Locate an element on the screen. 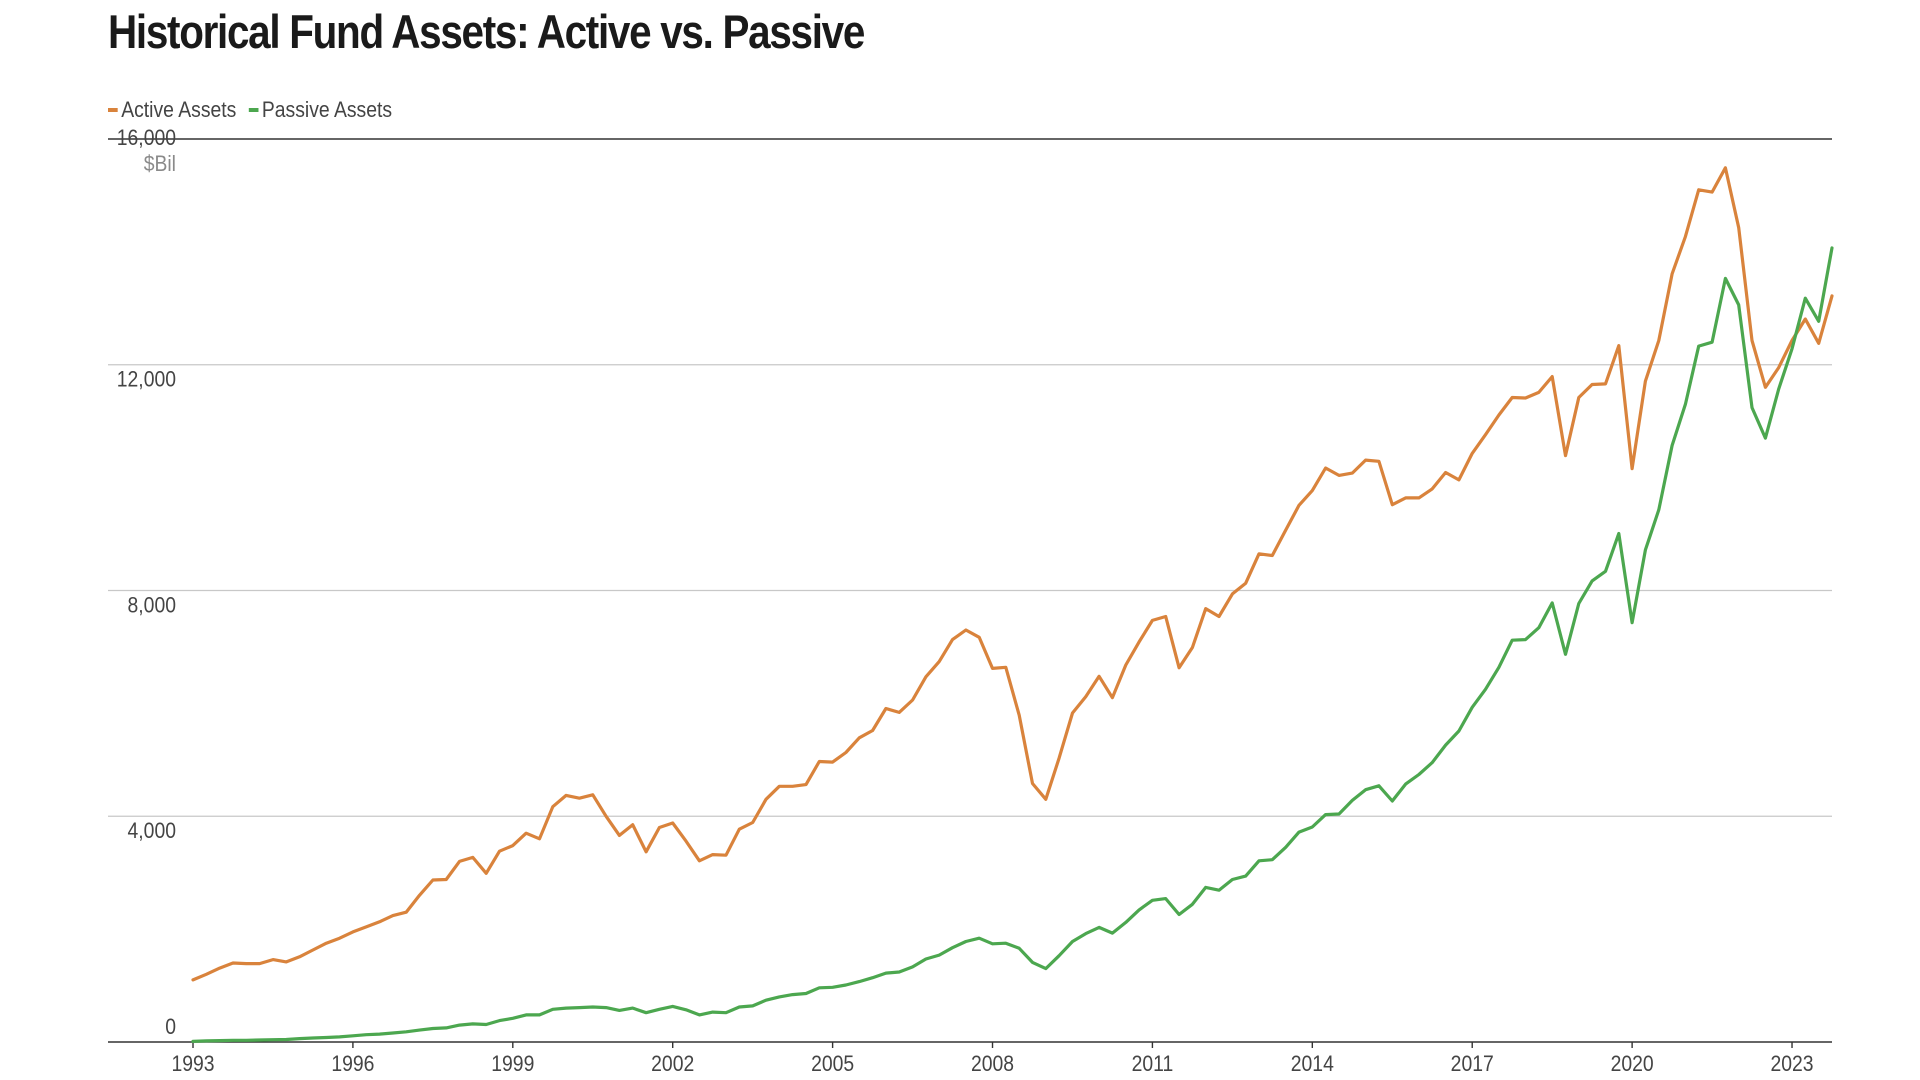  legend-item-passive: Passive Assets is located at coordinates (320, 110).